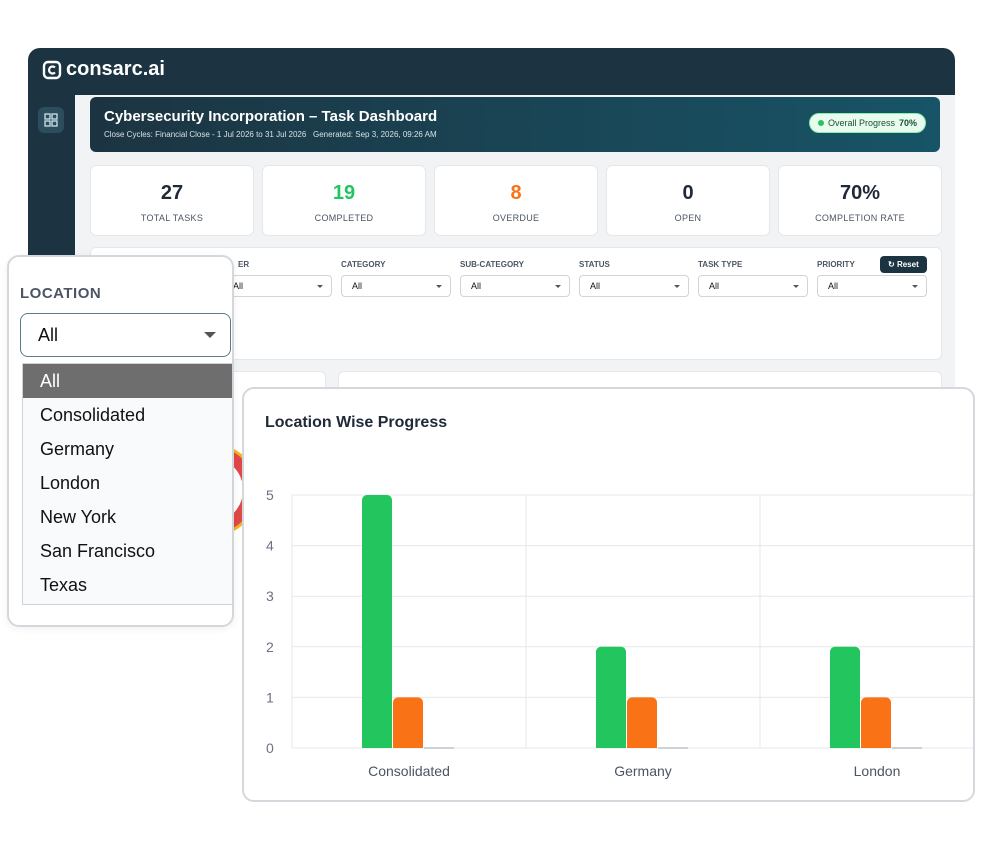  I want to click on kpi-label: OVERDUE, so click(516, 218).